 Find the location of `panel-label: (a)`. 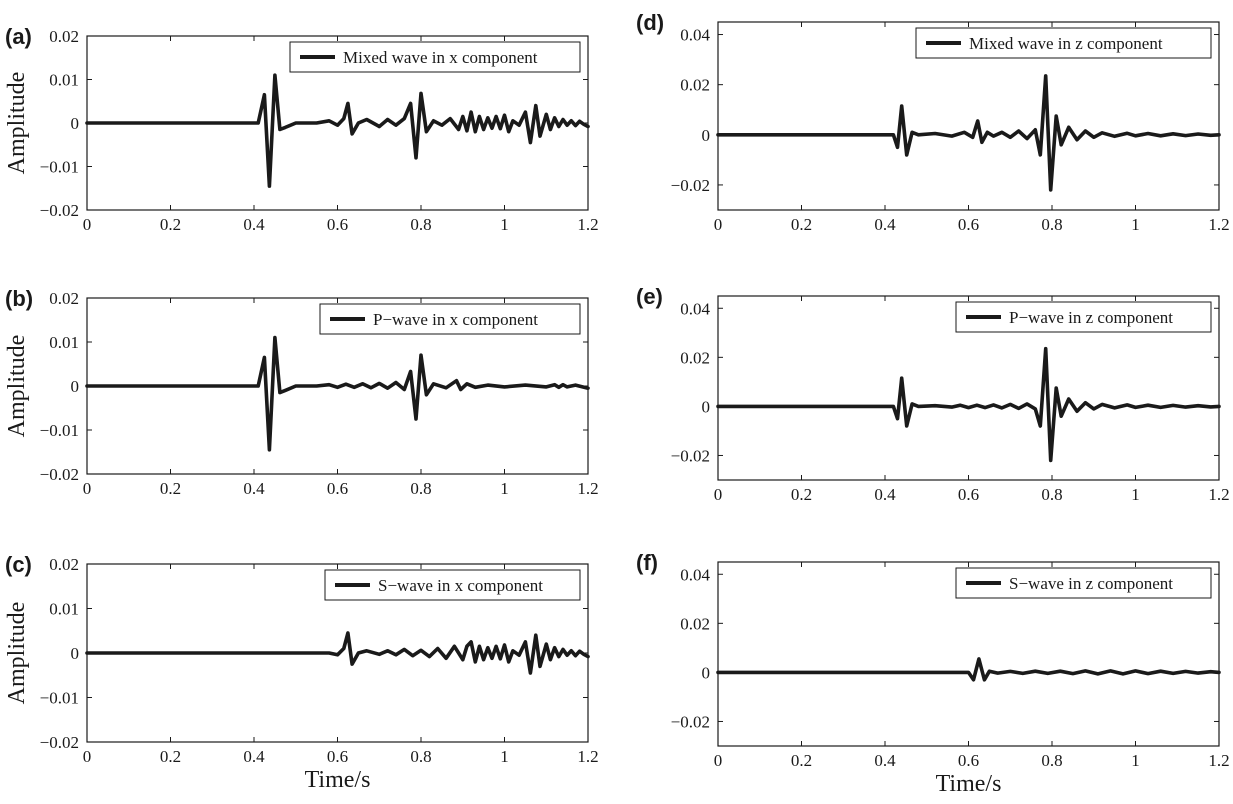

panel-label: (a) is located at coordinates (18, 36).